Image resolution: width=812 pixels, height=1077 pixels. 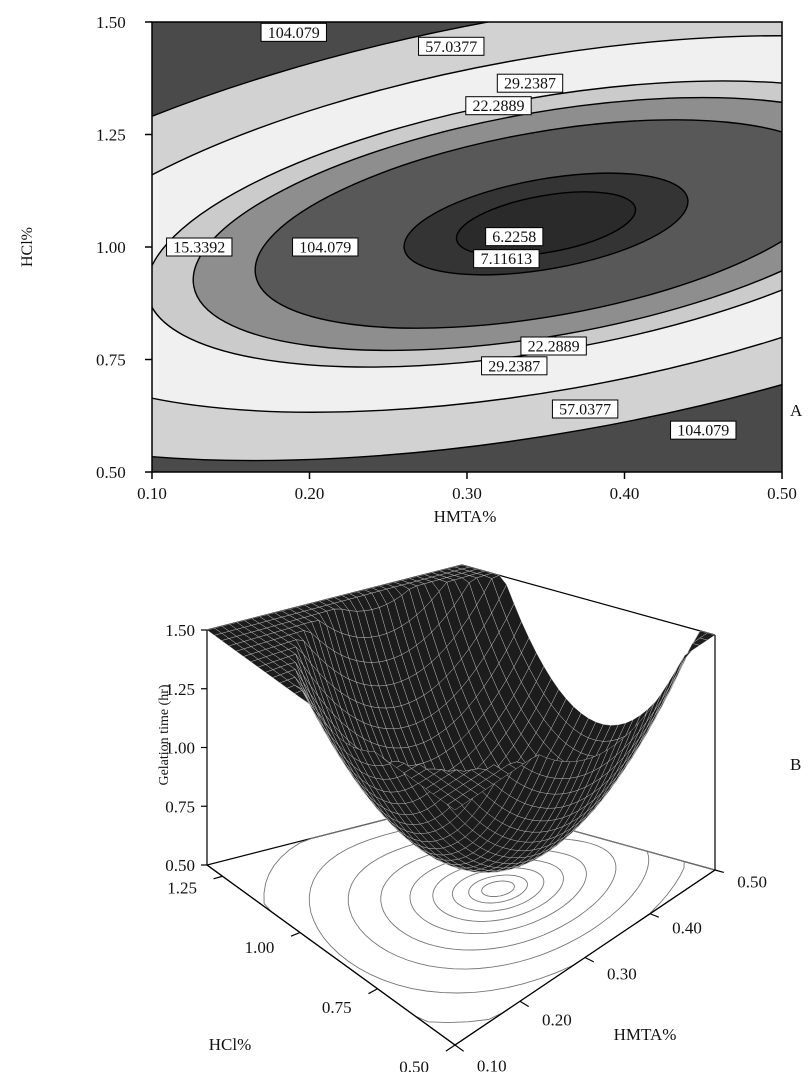 What do you see at coordinates (111, 22) in the screenshot?
I see `y-tick-label: 1.50` at bounding box center [111, 22].